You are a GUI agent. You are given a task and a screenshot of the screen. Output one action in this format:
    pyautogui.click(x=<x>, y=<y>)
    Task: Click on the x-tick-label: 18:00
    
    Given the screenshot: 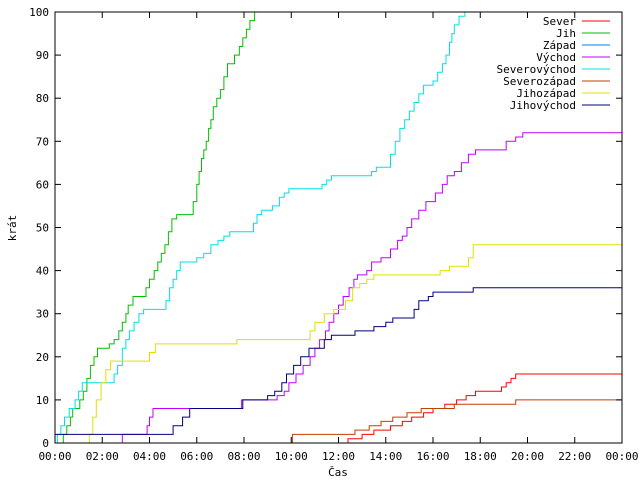 What is the action you would take?
    pyautogui.click(x=480, y=456)
    